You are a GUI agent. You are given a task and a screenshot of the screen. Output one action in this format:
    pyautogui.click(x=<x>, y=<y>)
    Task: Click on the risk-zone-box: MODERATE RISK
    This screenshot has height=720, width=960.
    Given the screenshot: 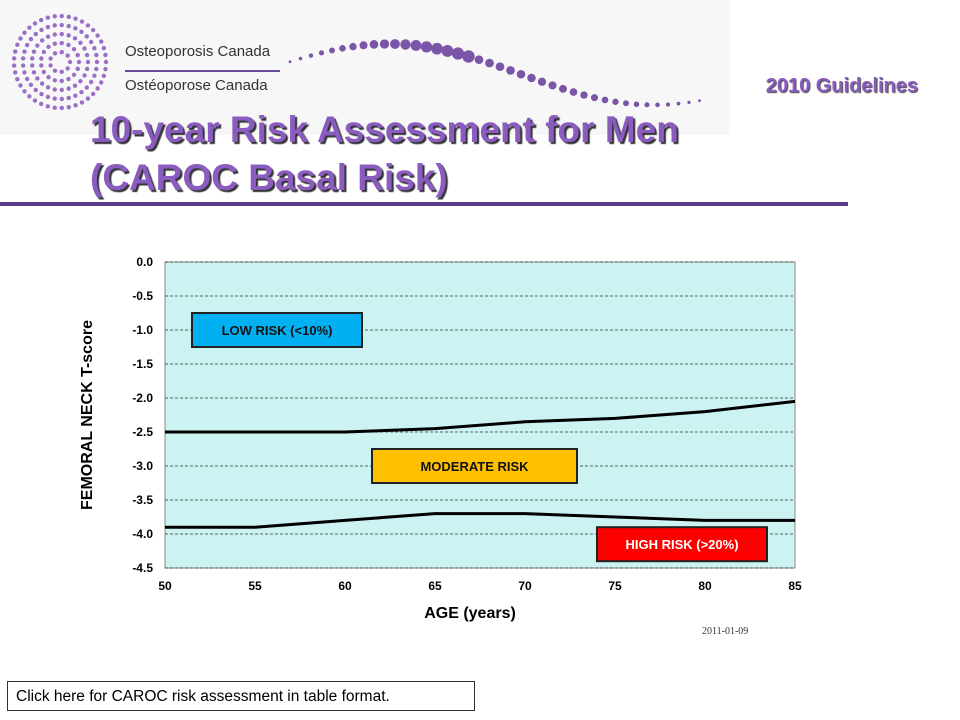 What is the action you would take?
    pyautogui.click(x=474, y=466)
    